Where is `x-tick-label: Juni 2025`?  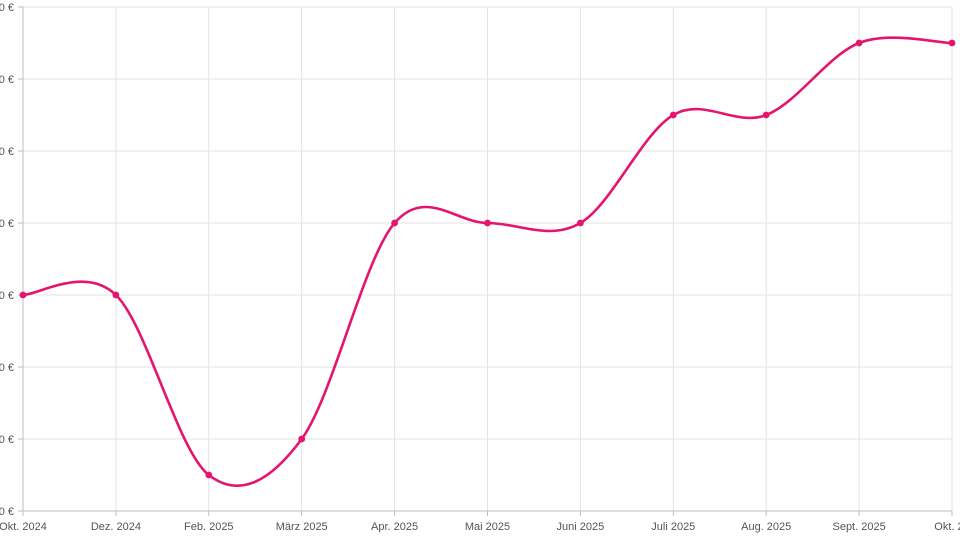
x-tick-label: Juni 2025 is located at coordinates (581, 527).